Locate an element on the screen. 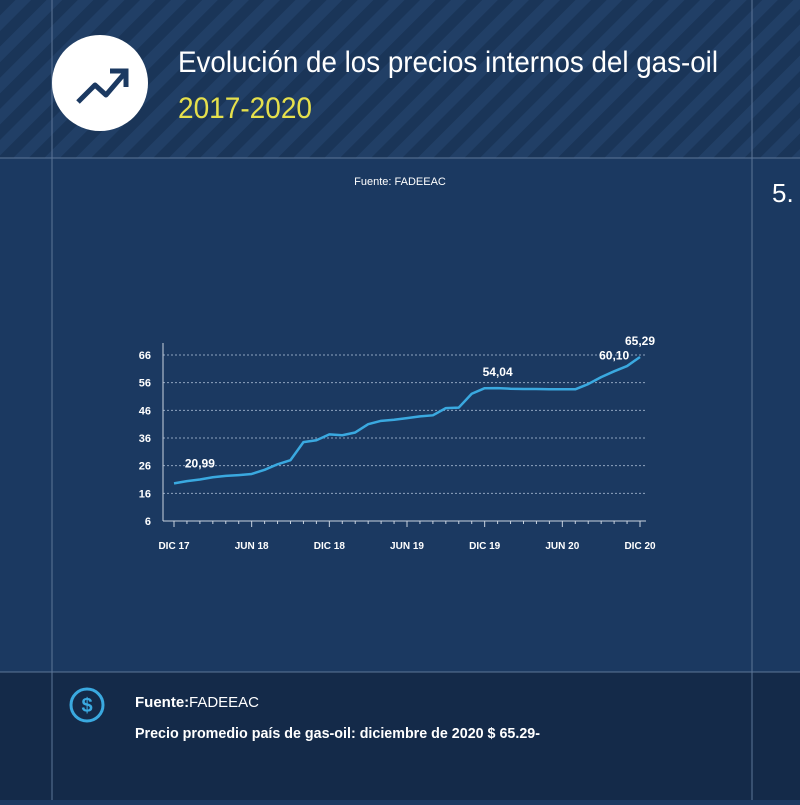 Image resolution: width=800 pixels, height=805 pixels. x-tick-label: JUN 18 is located at coordinates (252, 546).